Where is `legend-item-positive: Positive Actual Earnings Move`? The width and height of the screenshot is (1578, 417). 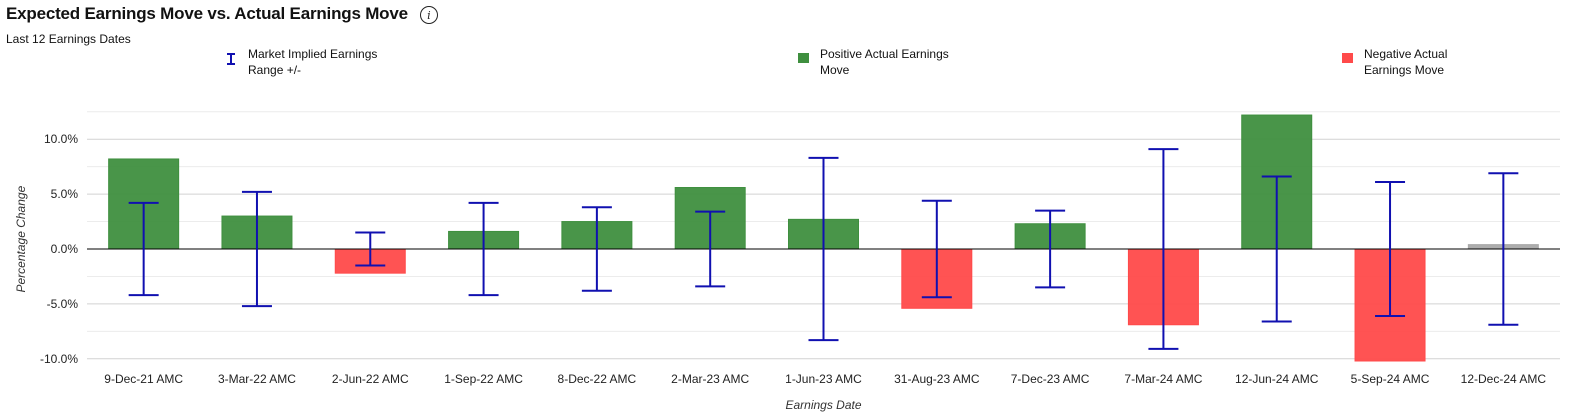
legend-item-positive: Positive Actual Earnings Move is located at coordinates (873, 62).